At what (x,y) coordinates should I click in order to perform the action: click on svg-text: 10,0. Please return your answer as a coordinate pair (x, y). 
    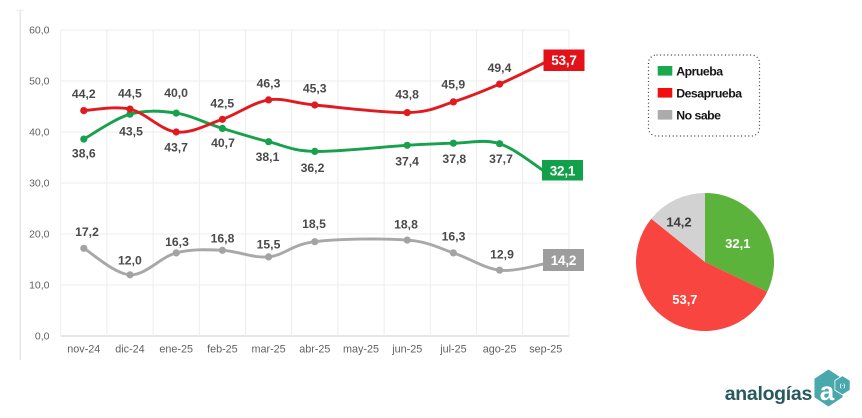
    Looking at the image, I should click on (39, 286).